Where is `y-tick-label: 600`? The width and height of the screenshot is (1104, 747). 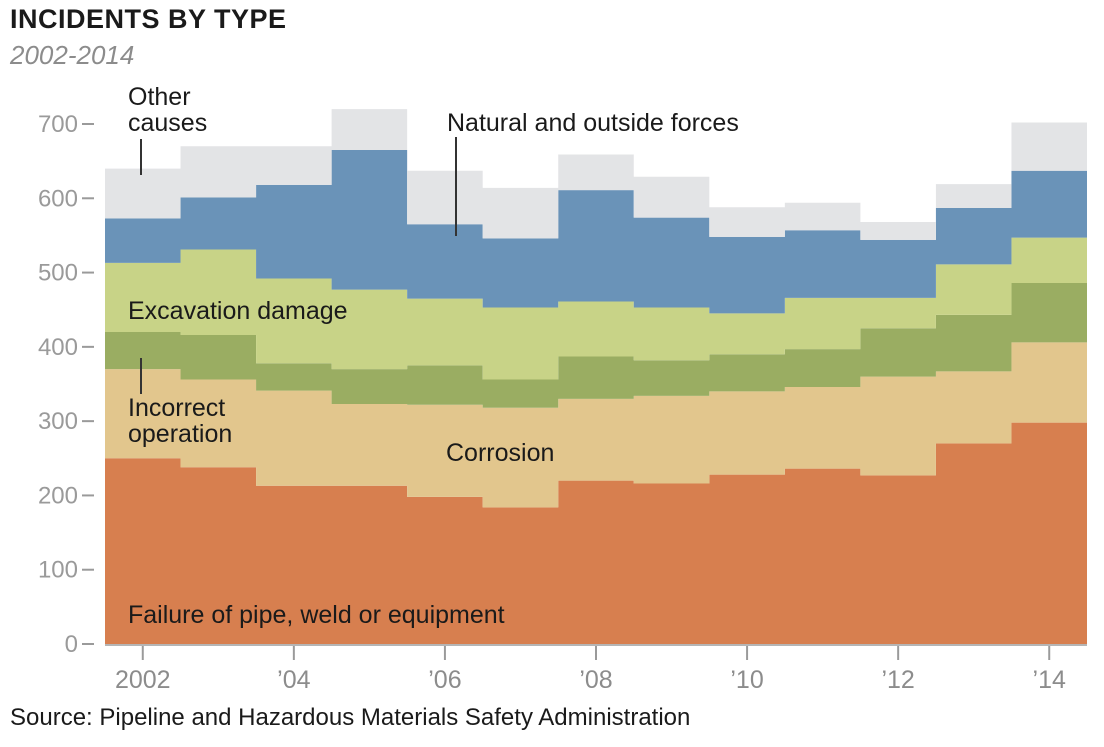
y-tick-label: 600 is located at coordinates (58, 198).